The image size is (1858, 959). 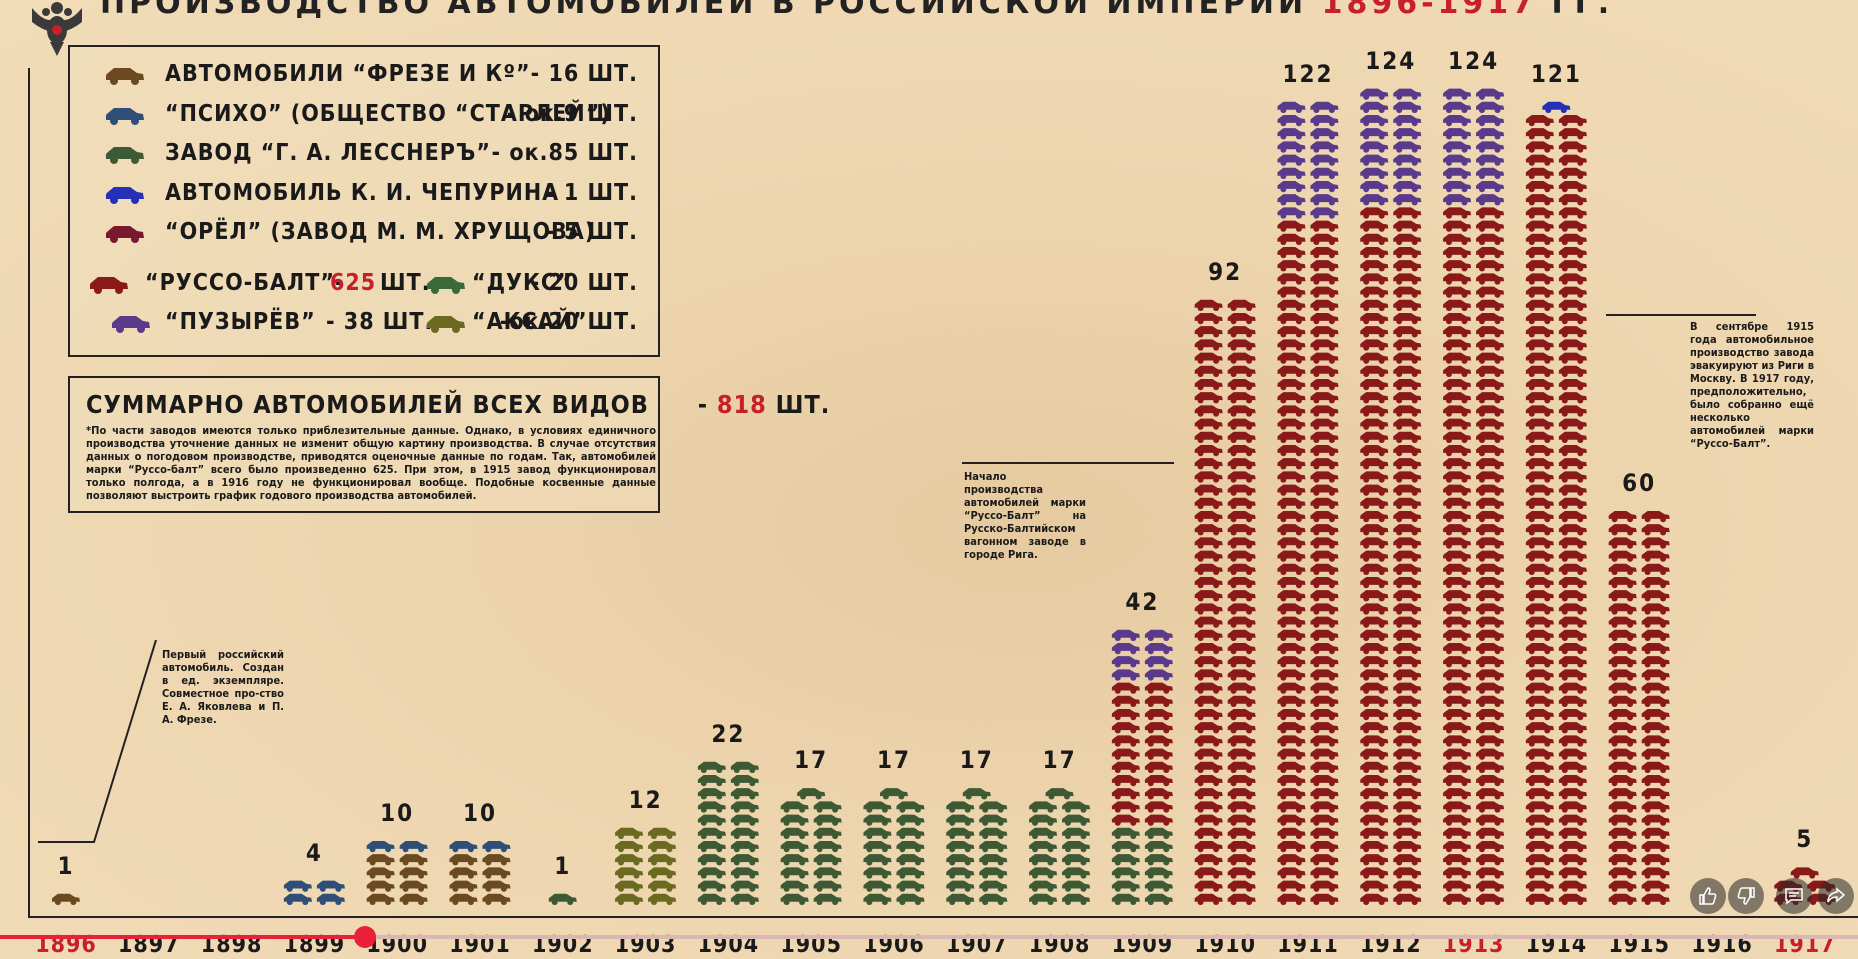 What do you see at coordinates (929, 937) in the screenshot?
I see `video-progress-track` at bounding box center [929, 937].